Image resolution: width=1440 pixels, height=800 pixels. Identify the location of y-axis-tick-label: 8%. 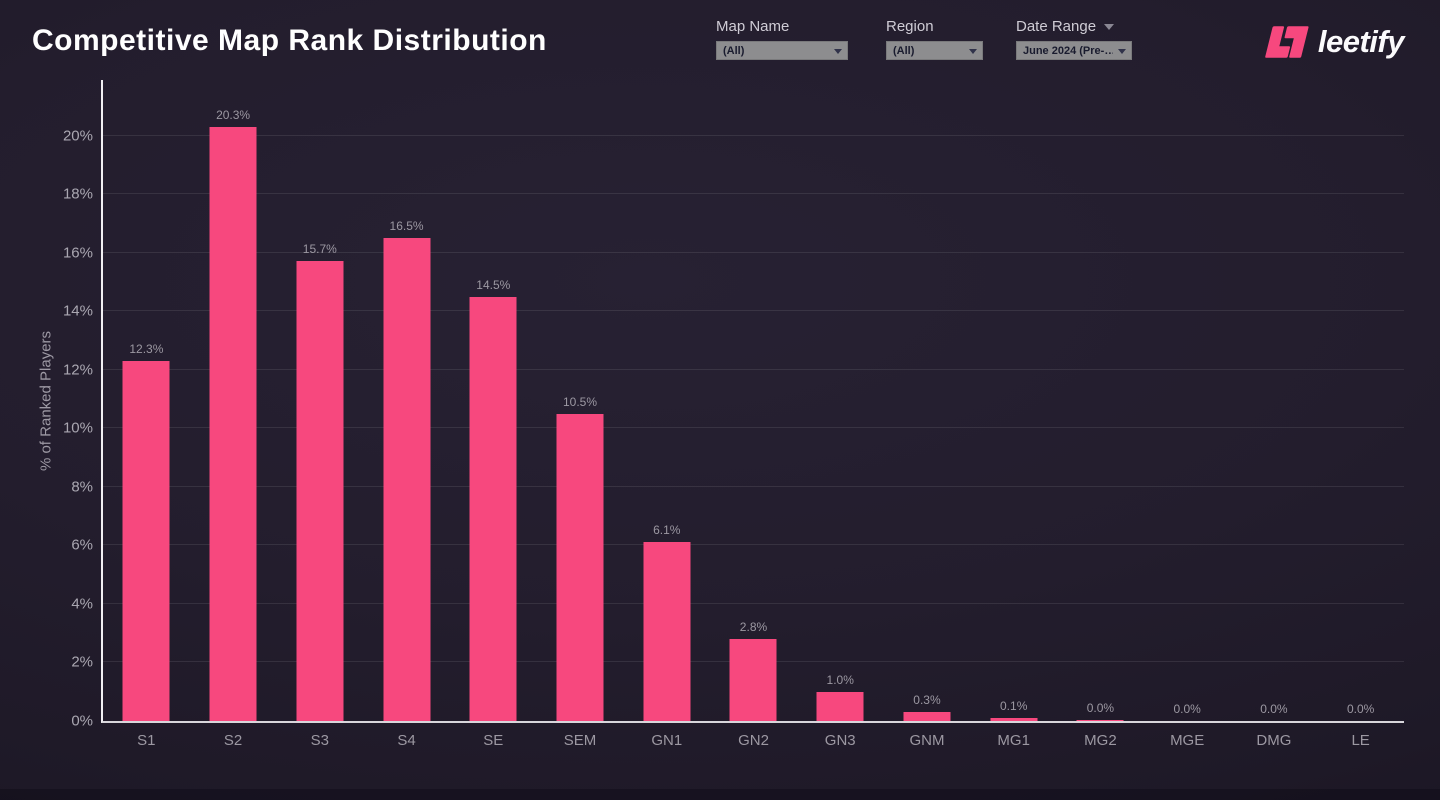
(82, 487).